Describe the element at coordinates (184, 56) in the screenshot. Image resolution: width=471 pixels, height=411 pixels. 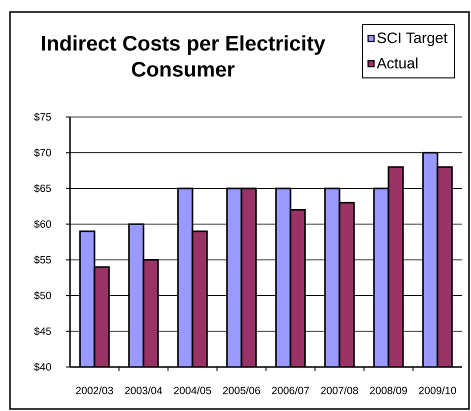
I see `chart-title: Indirect Costs per Electricity Consumer` at that location.